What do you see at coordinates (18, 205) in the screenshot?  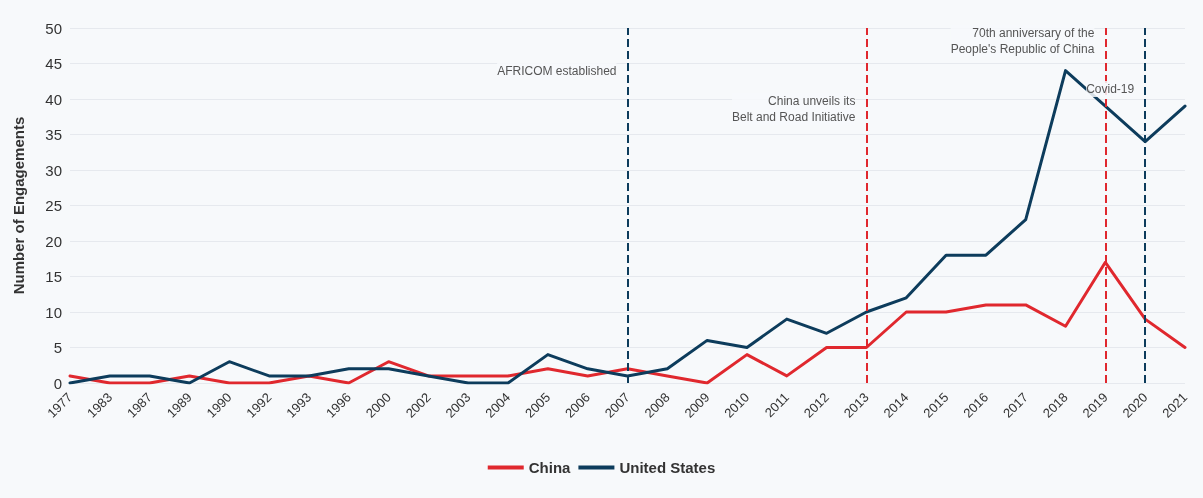 I see `y-axis-title: Number of Engagements` at bounding box center [18, 205].